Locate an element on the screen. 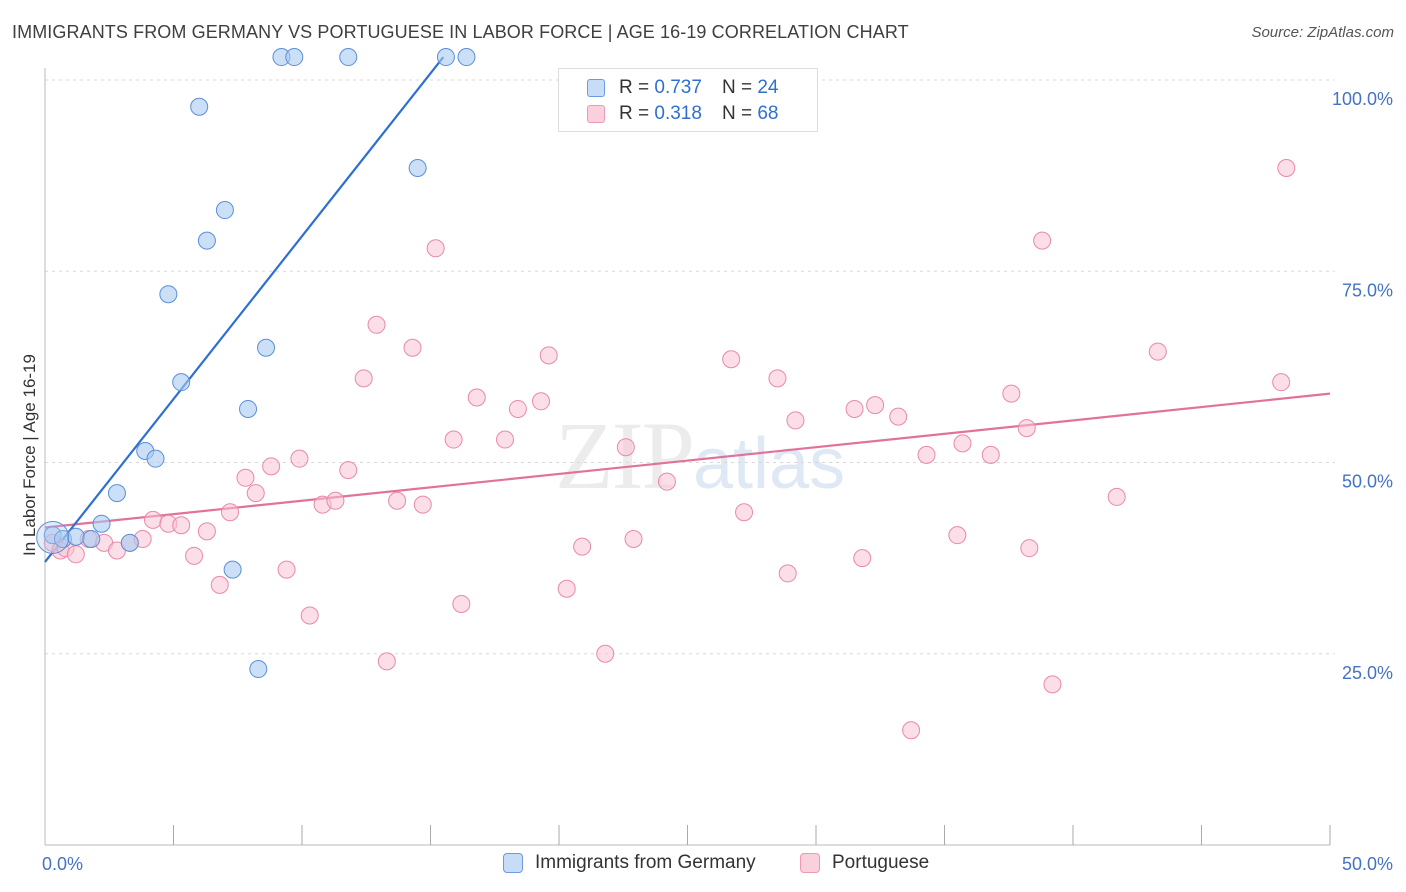 This screenshot has width=1406, height=892. legend-r-value-germany: 0.737 is located at coordinates (678, 87).